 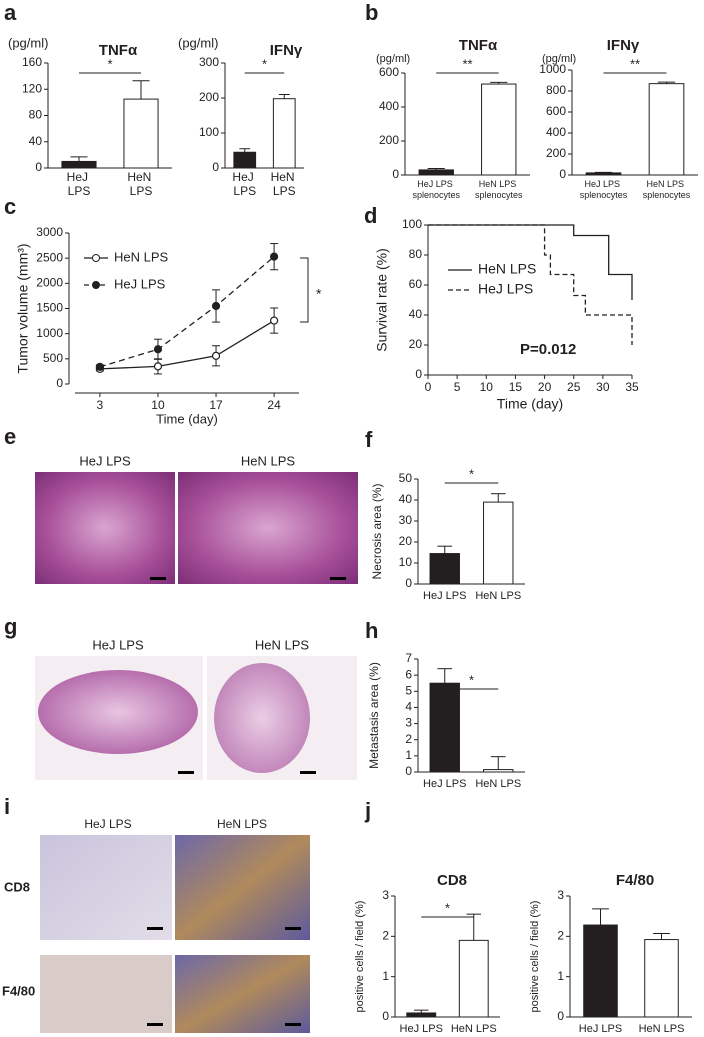 I want to click on x-tick-label: 25, so click(x=574, y=387).